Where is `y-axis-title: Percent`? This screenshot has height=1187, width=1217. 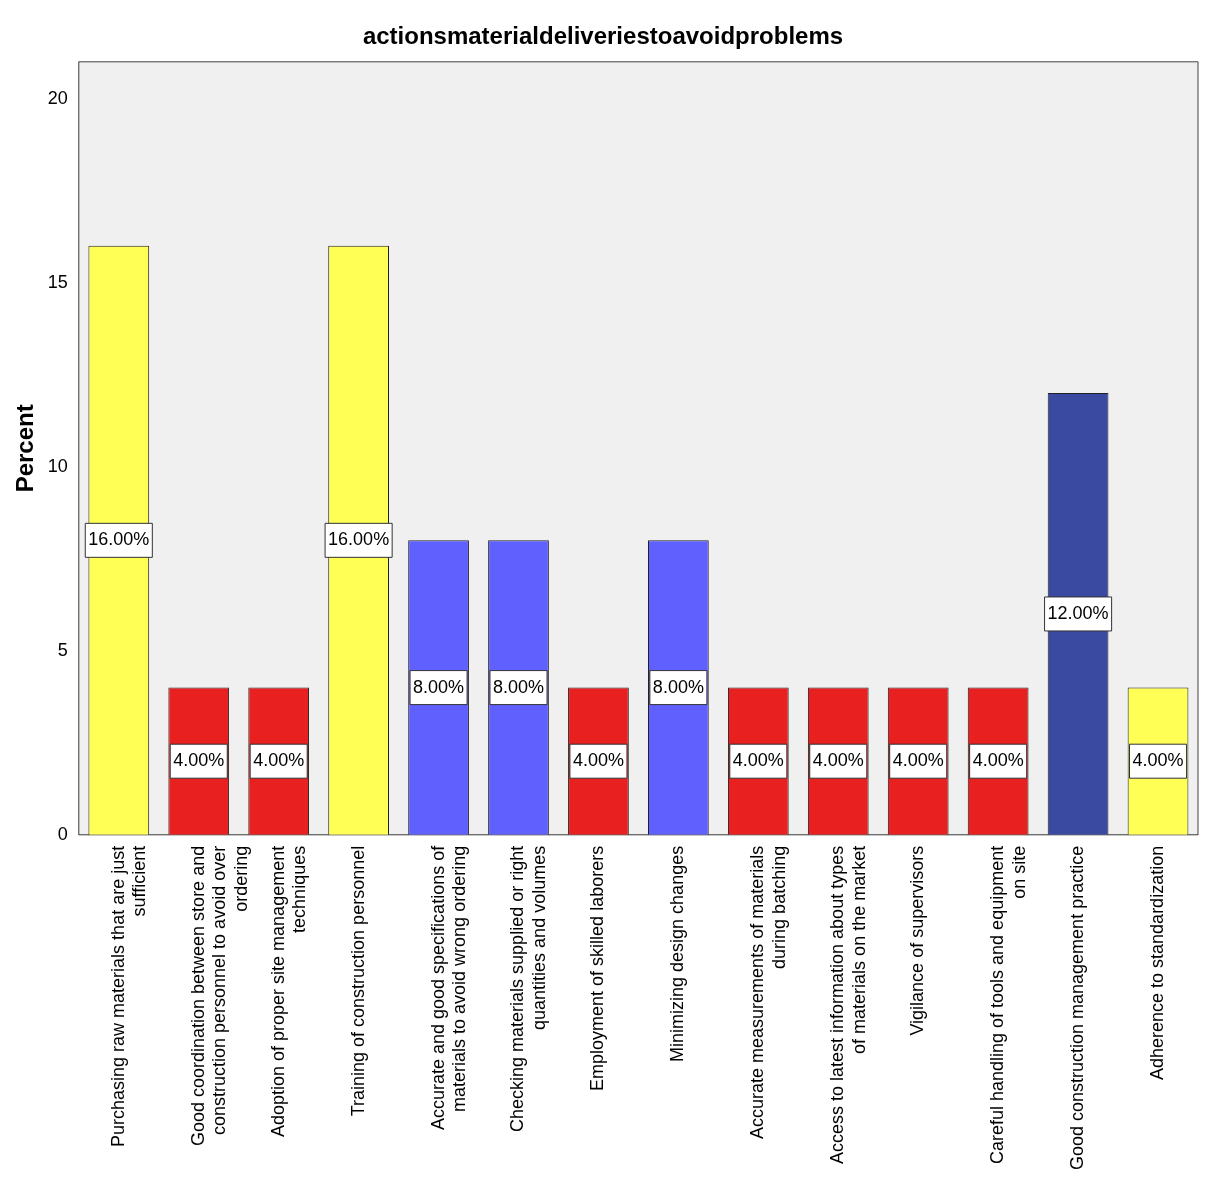
y-axis-title: Percent is located at coordinates (25, 448).